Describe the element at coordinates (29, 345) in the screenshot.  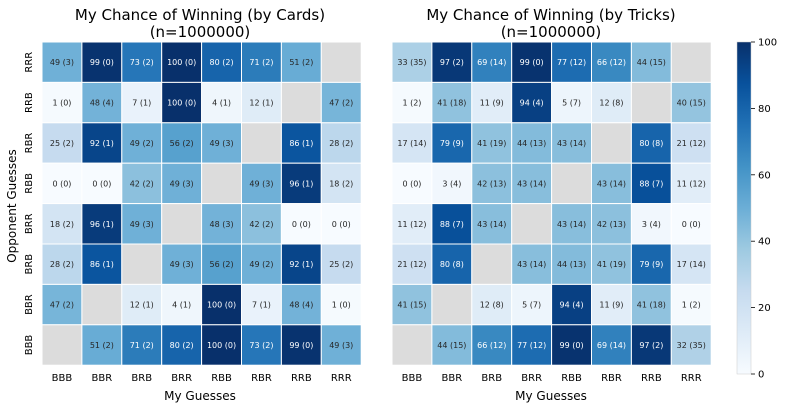
I see `cards-y-tick-label: BBB` at that location.